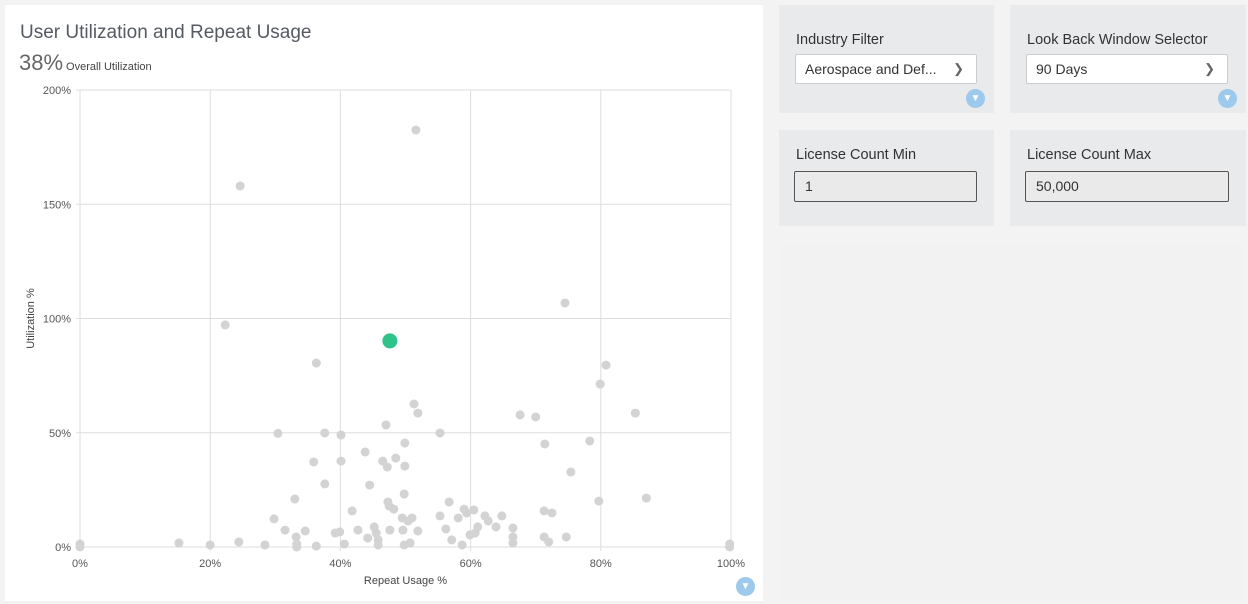 The width and height of the screenshot is (1248, 604). What do you see at coordinates (885, 186) in the screenshot?
I see `license-min-input: 1` at bounding box center [885, 186].